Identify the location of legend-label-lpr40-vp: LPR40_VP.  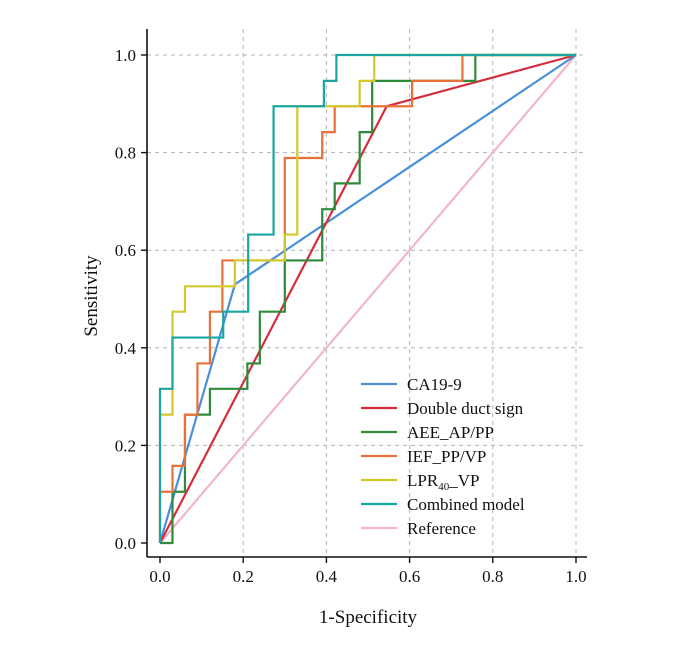
(443, 482).